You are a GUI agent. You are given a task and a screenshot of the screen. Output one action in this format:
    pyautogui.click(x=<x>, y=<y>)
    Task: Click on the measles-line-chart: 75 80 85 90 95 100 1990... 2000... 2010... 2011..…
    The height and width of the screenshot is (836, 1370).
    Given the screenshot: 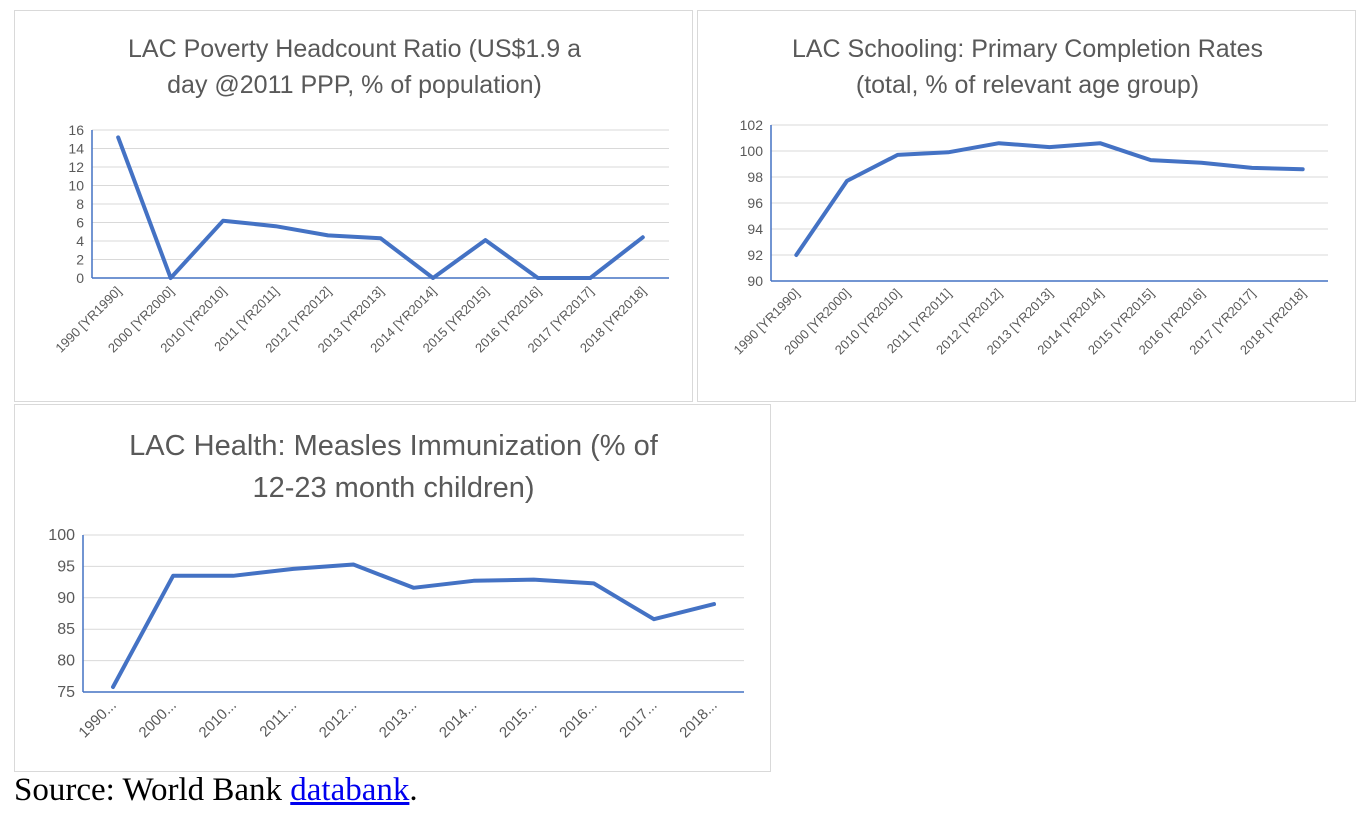 What is the action you would take?
    pyautogui.click(x=396, y=634)
    